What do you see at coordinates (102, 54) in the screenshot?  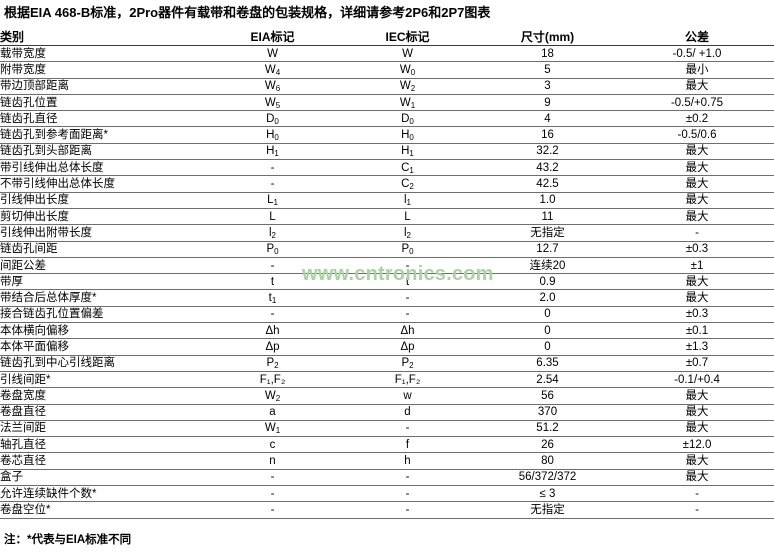 I see `cell-category: 载带宽度` at bounding box center [102, 54].